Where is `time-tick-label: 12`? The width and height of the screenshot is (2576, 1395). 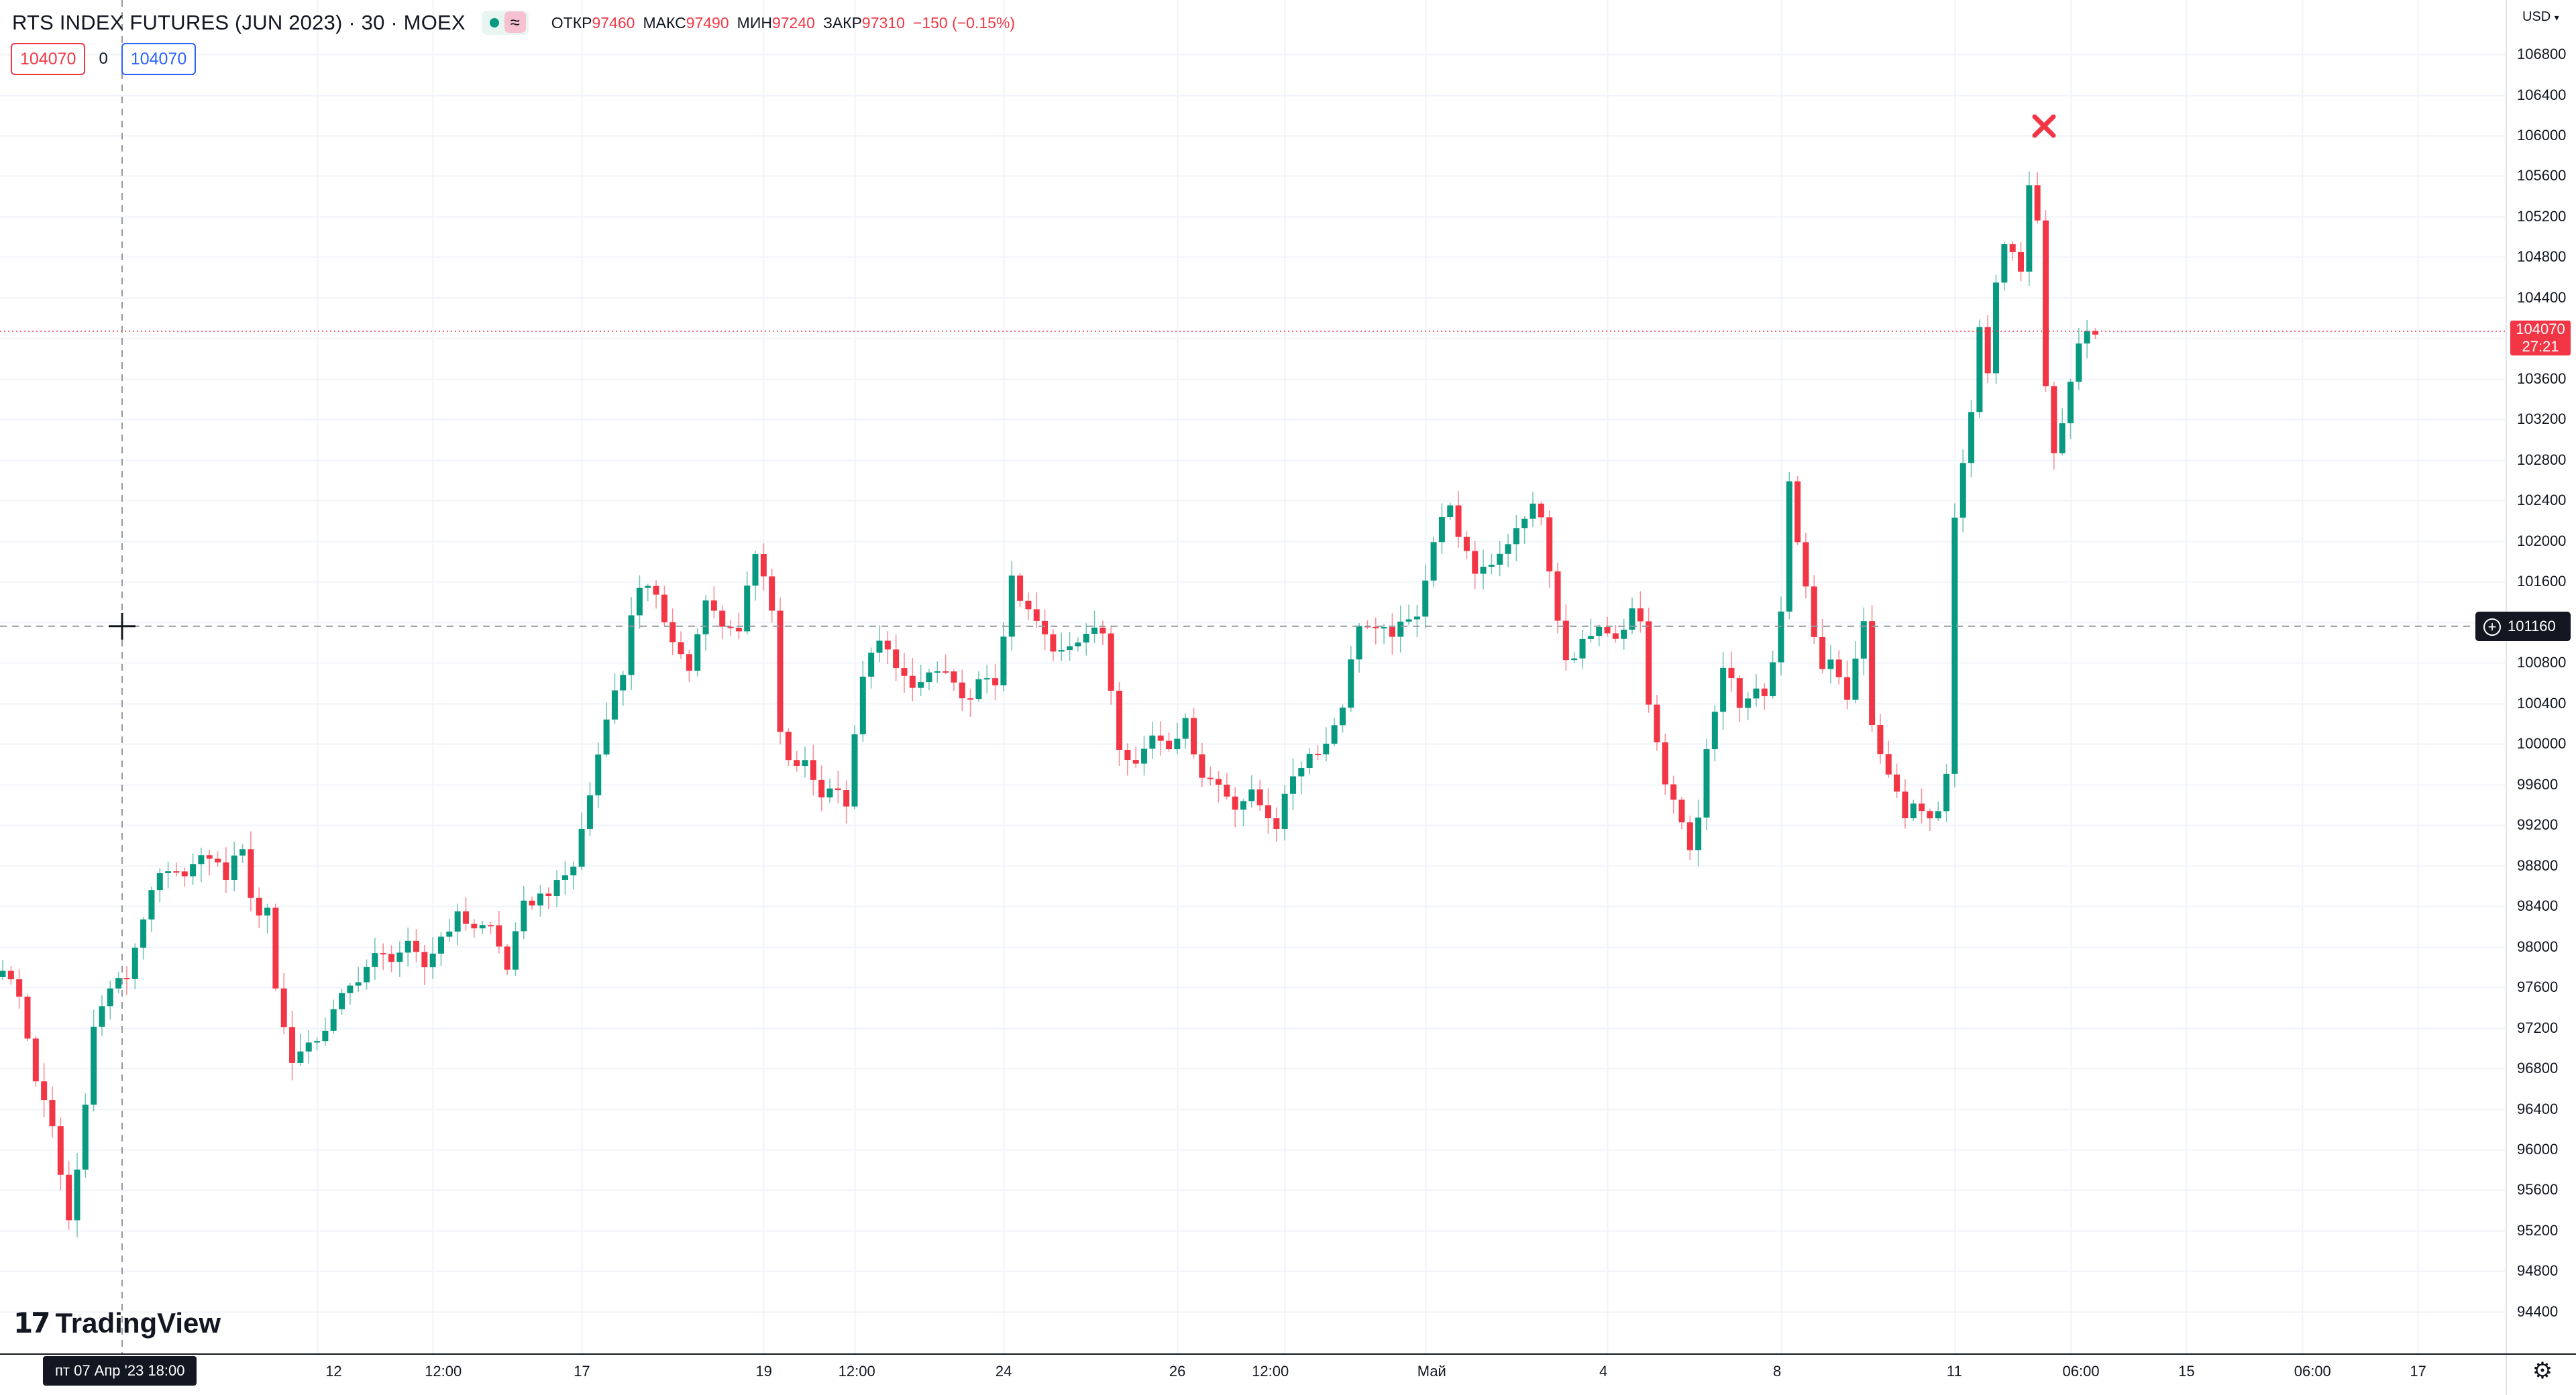 time-tick-label: 12 is located at coordinates (333, 1371).